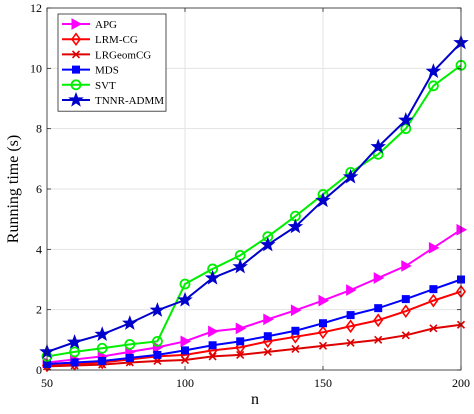  Describe the element at coordinates (89, 24) in the screenshot. I see `legend-item-apg: APG` at that location.